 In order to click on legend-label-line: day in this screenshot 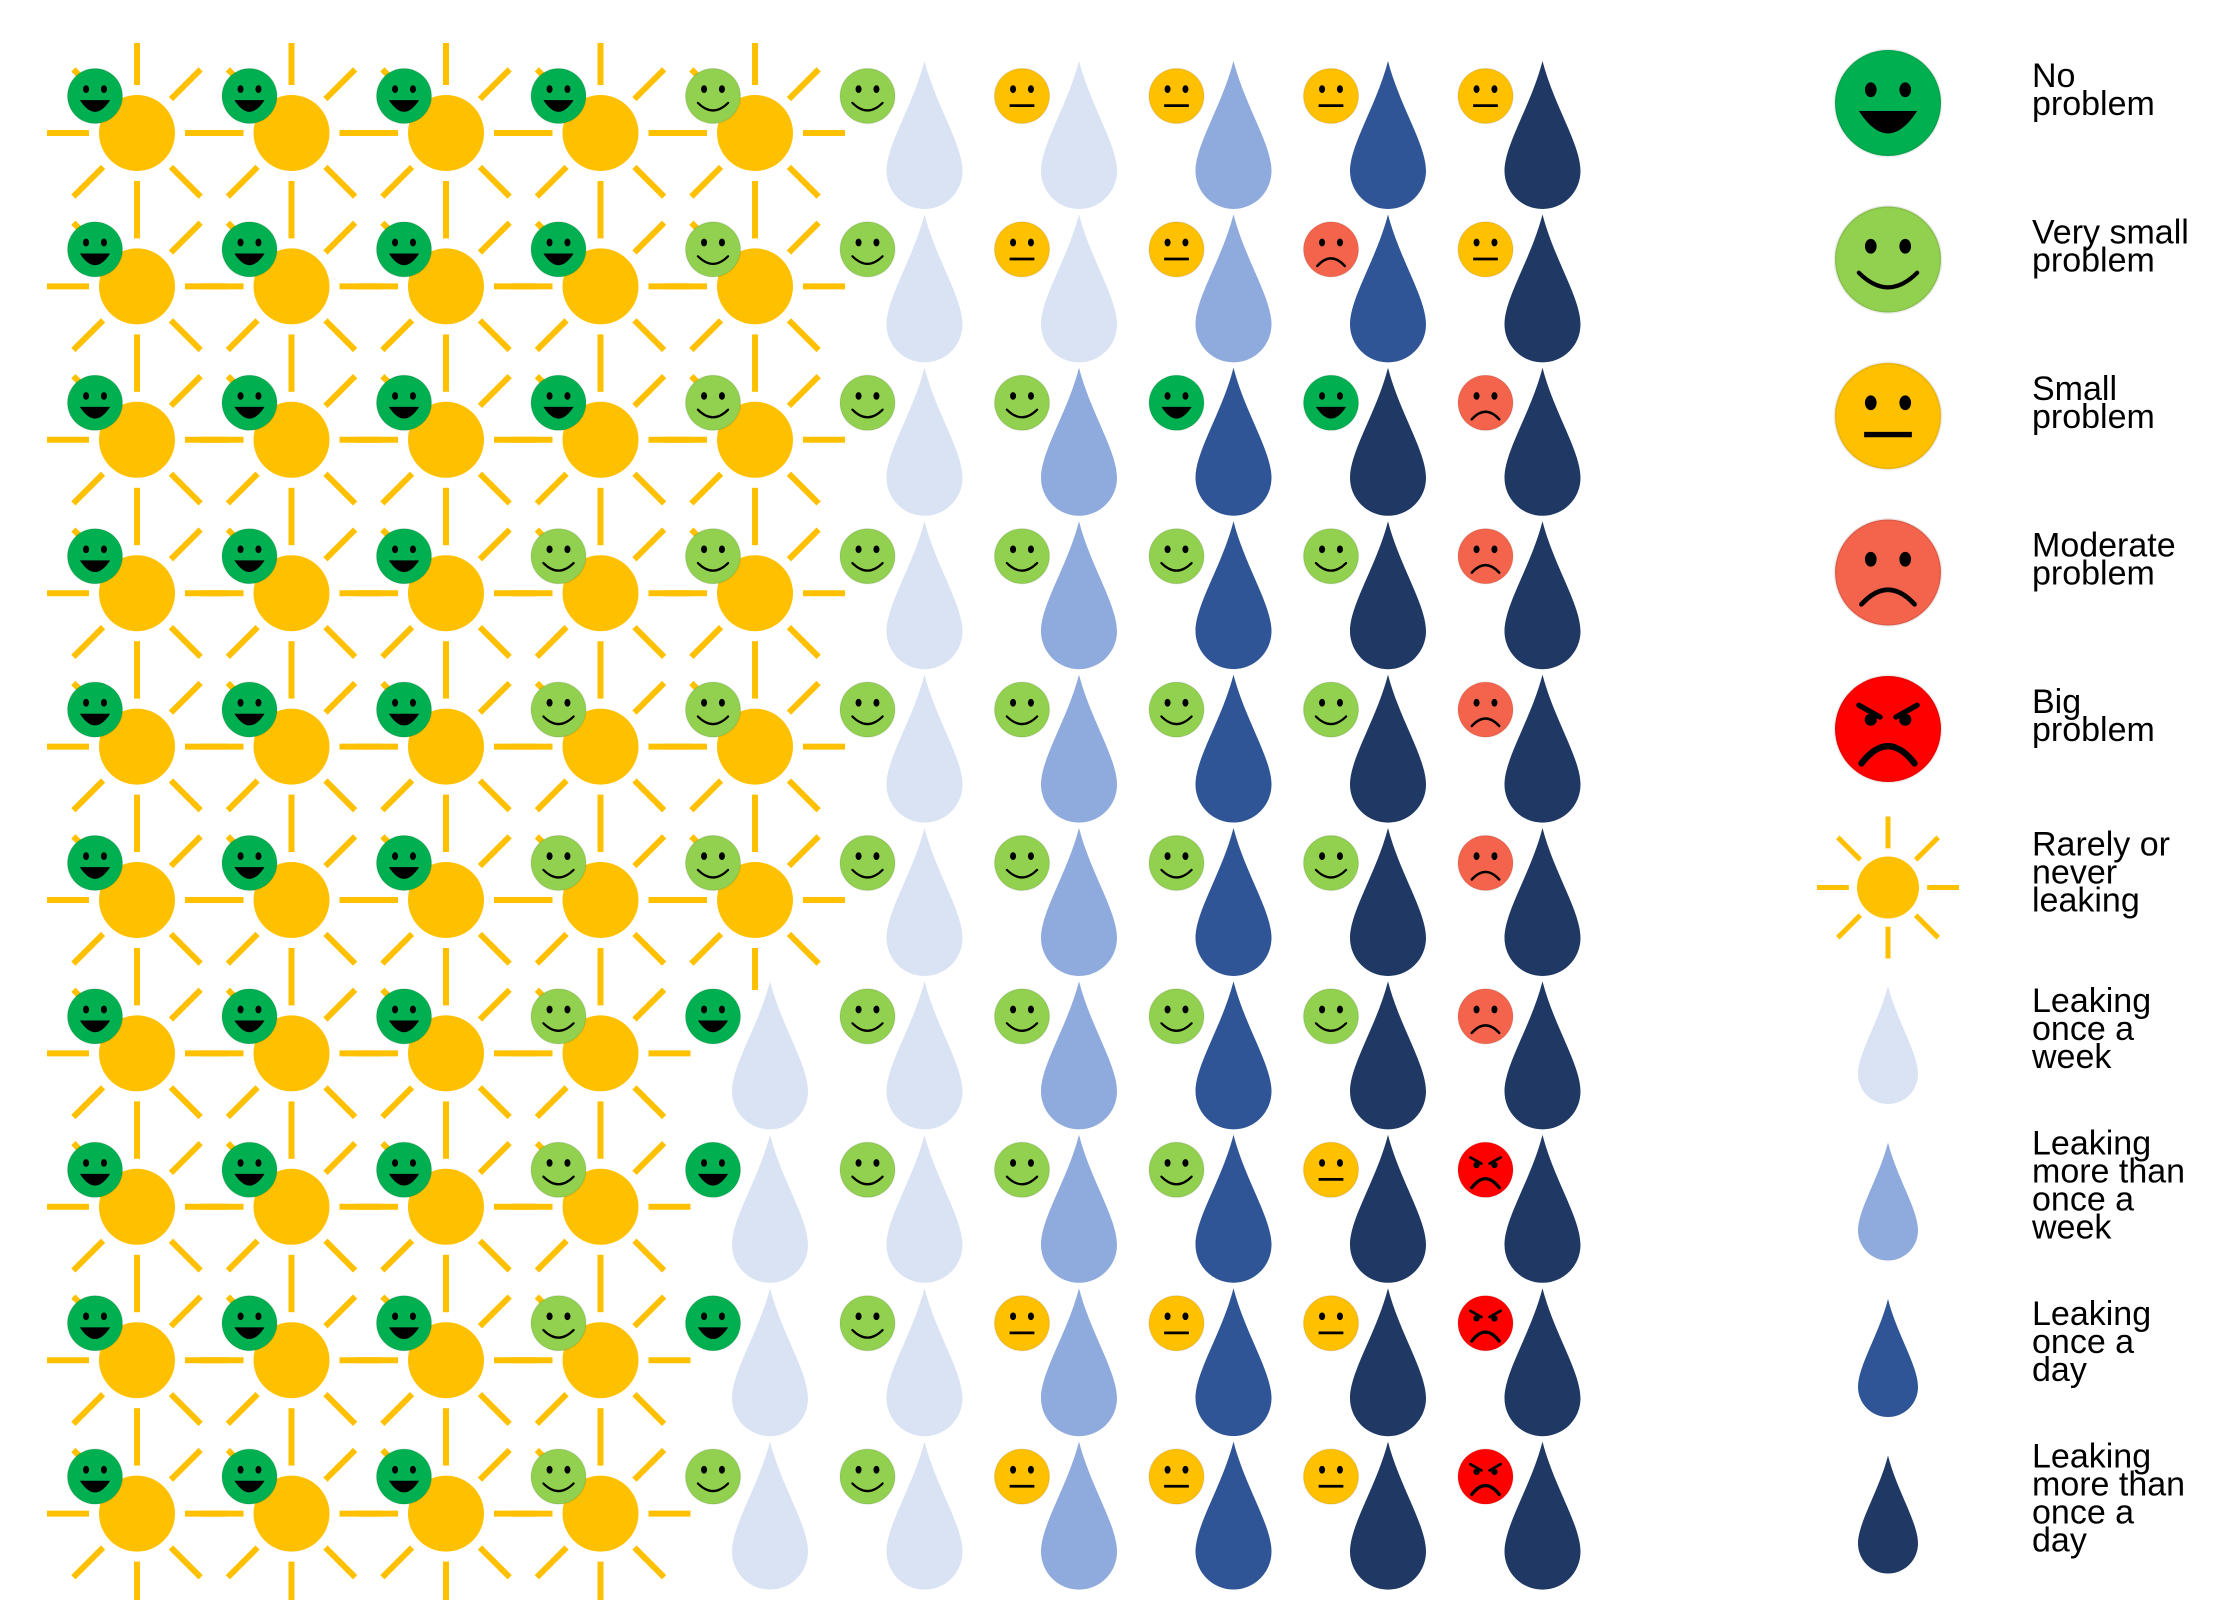, I will do `click(2059, 1541)`.